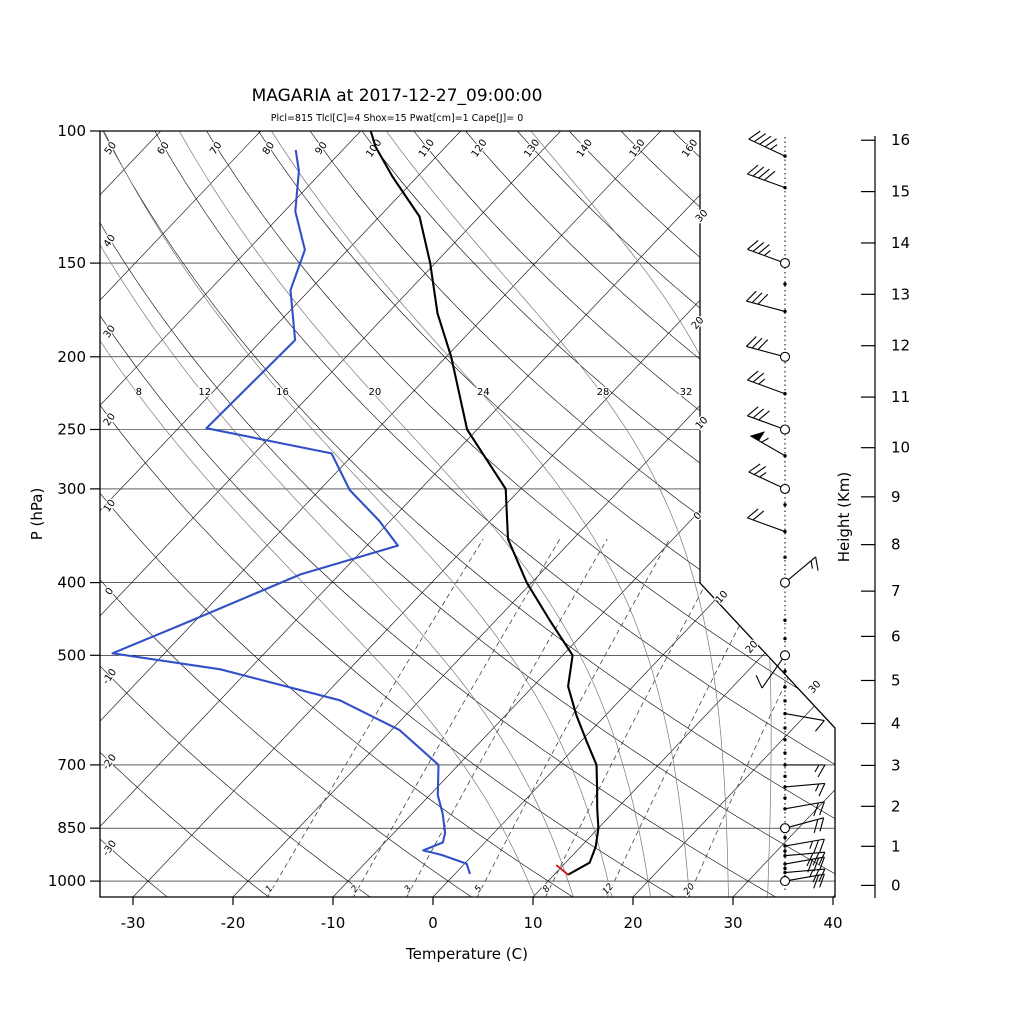  What do you see at coordinates (71, 765) in the screenshot?
I see `pressure-tick-label: 700` at bounding box center [71, 765].